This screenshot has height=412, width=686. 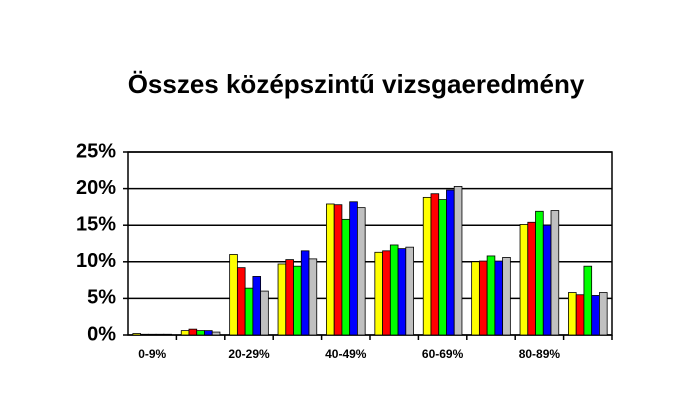 I want to click on y-tick-label: 15%, so click(x=96, y=224).